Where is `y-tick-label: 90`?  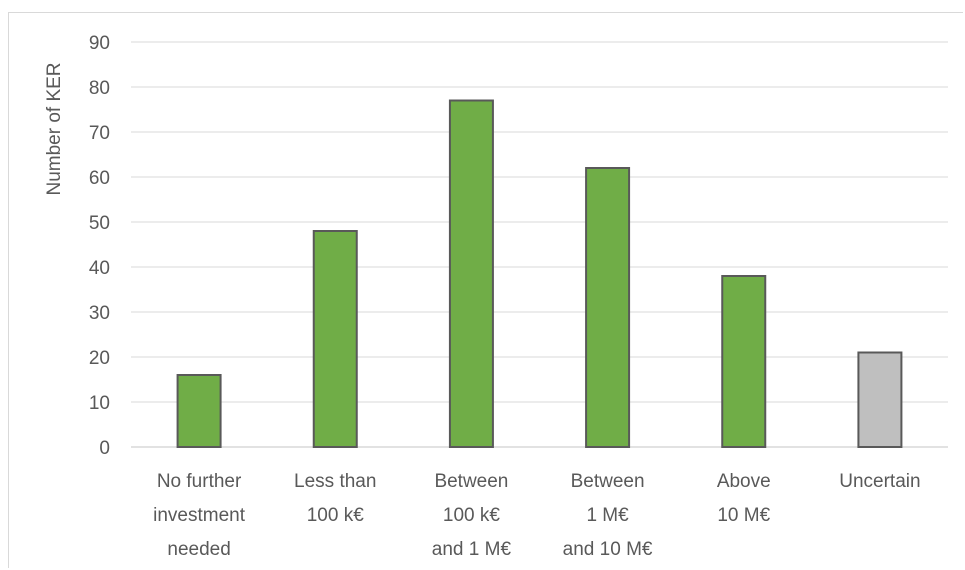
y-tick-label: 90 is located at coordinates (99, 43).